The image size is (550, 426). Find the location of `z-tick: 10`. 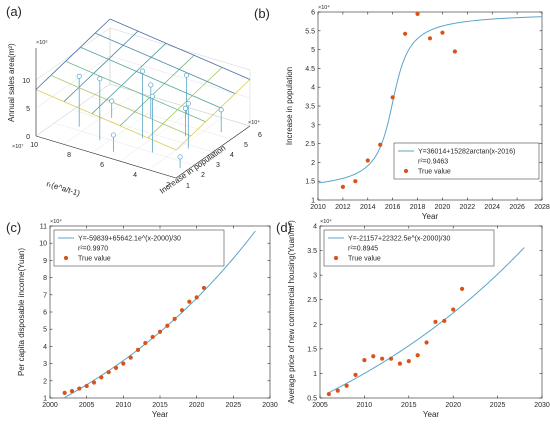

z-tick: 10 is located at coordinates (26, 81).